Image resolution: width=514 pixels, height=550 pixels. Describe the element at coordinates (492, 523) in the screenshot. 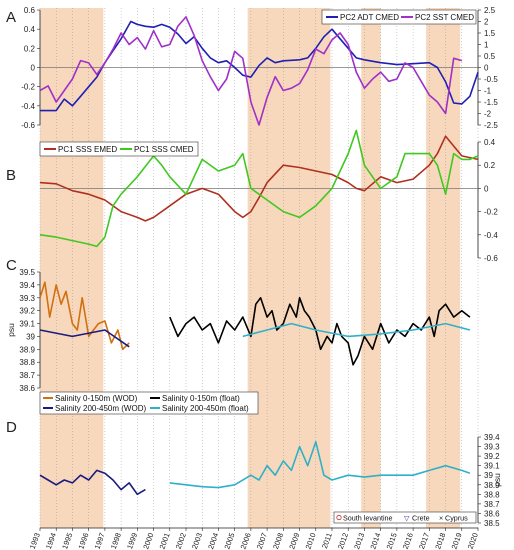

I see `y-tick-label: 38.5` at that location.